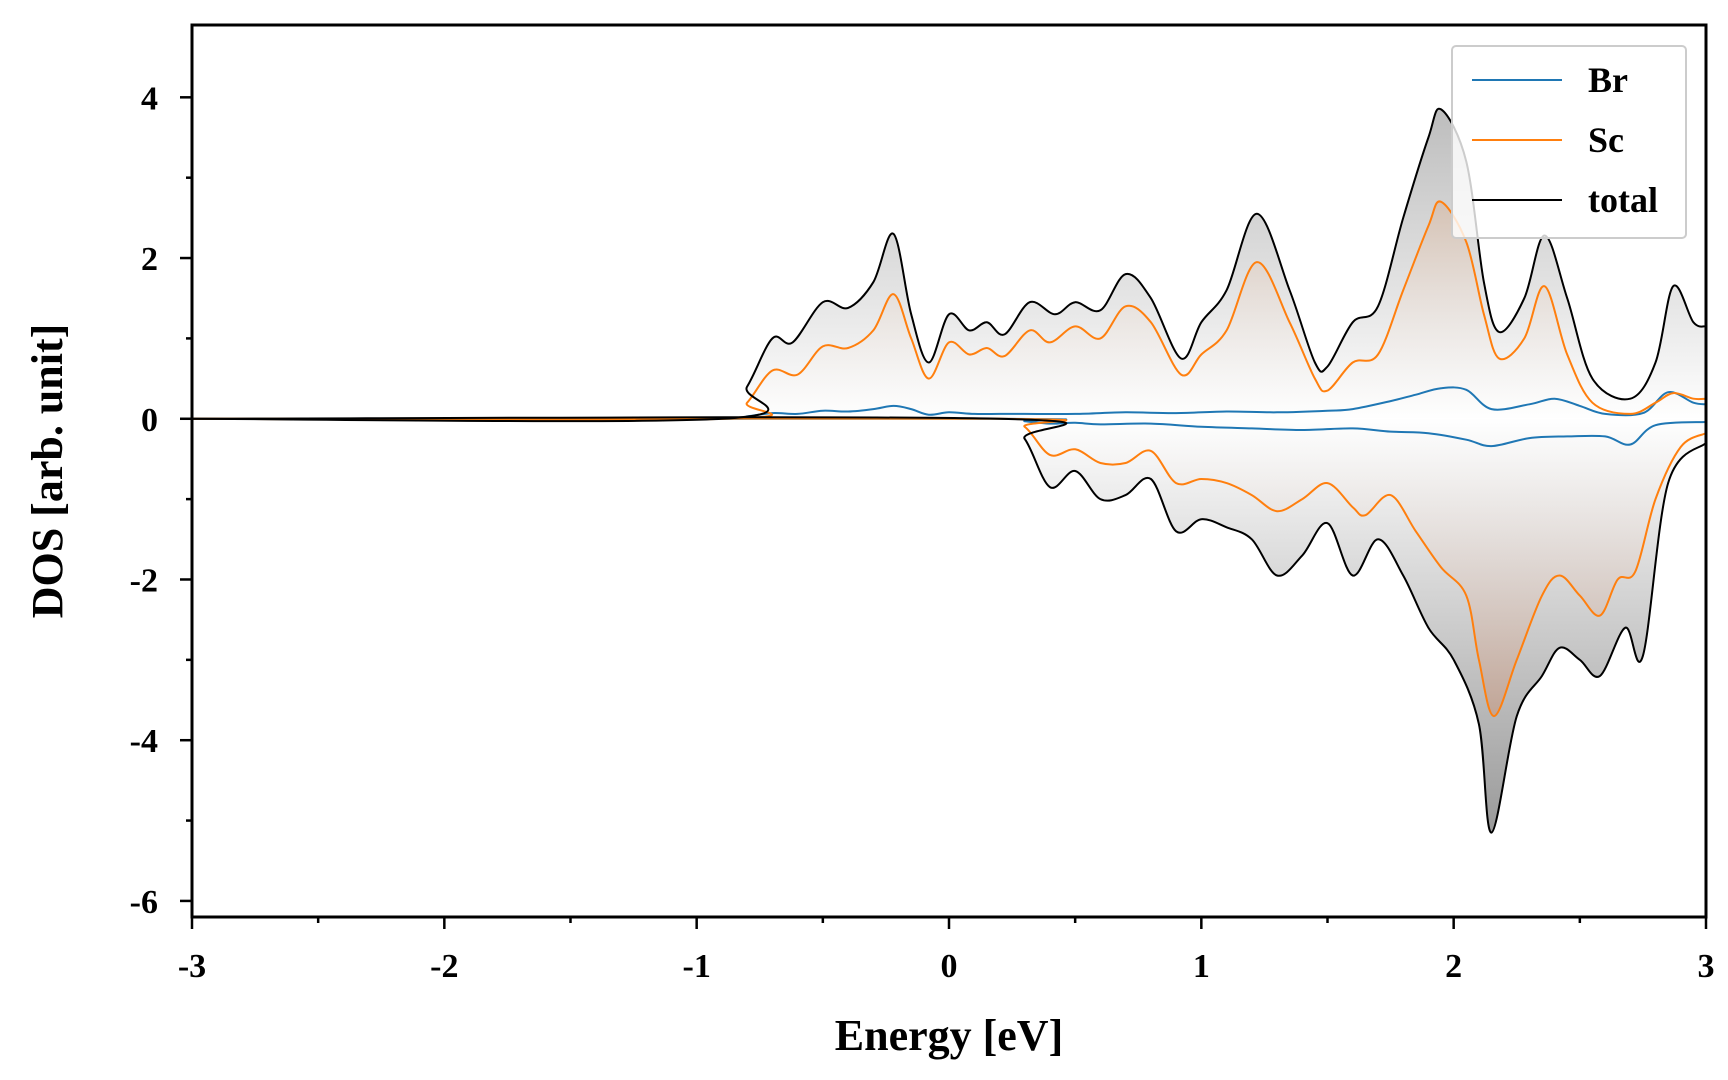  I want to click on legend-box, so click(1569, 142).